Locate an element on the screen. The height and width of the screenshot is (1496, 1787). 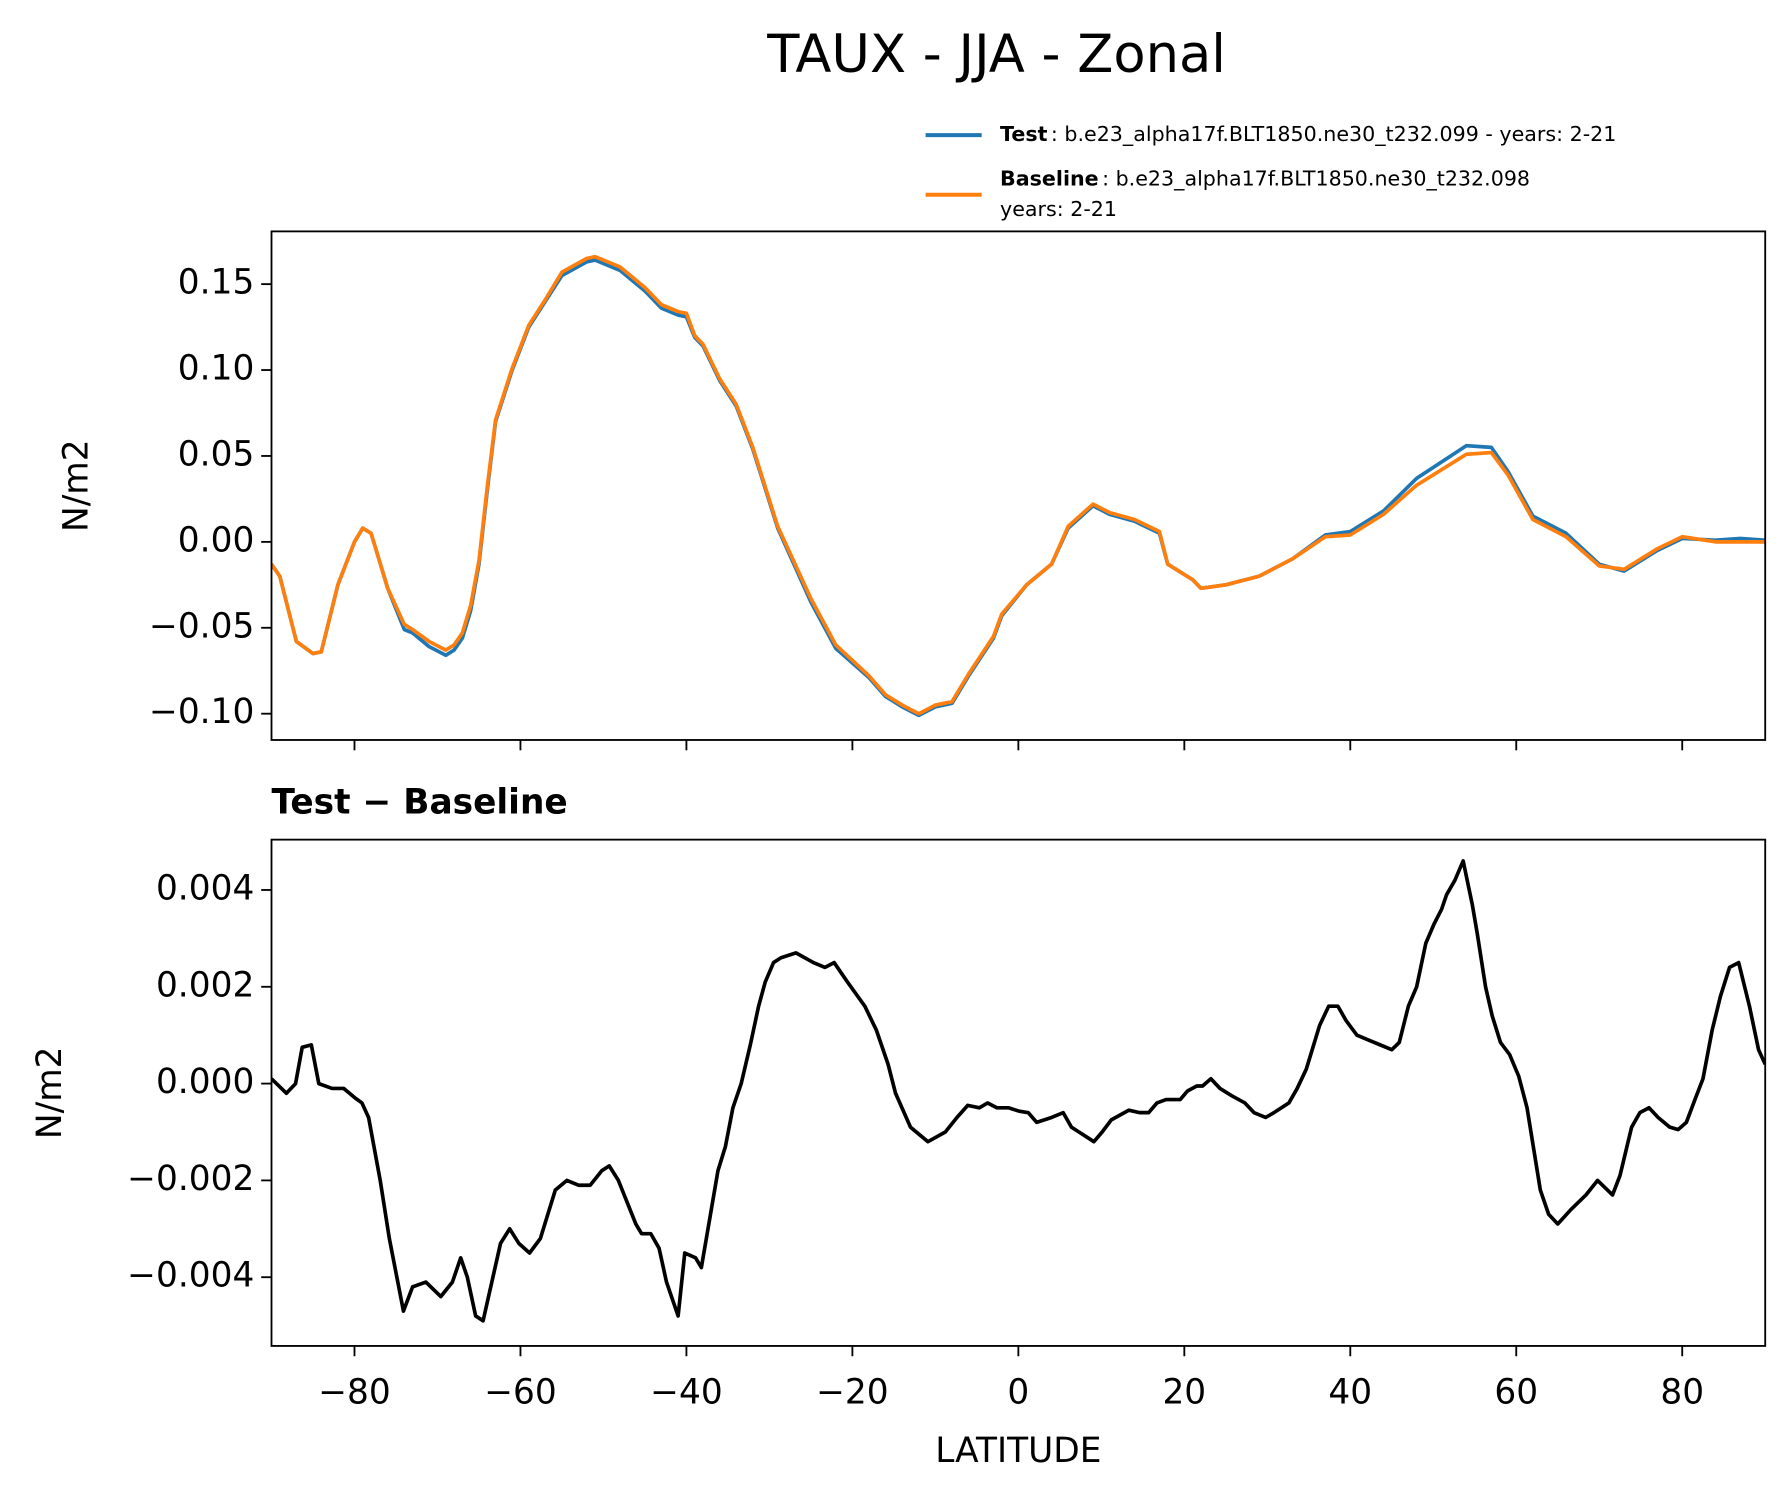
x-axis-label: LATITUDE is located at coordinates (1018, 1451).